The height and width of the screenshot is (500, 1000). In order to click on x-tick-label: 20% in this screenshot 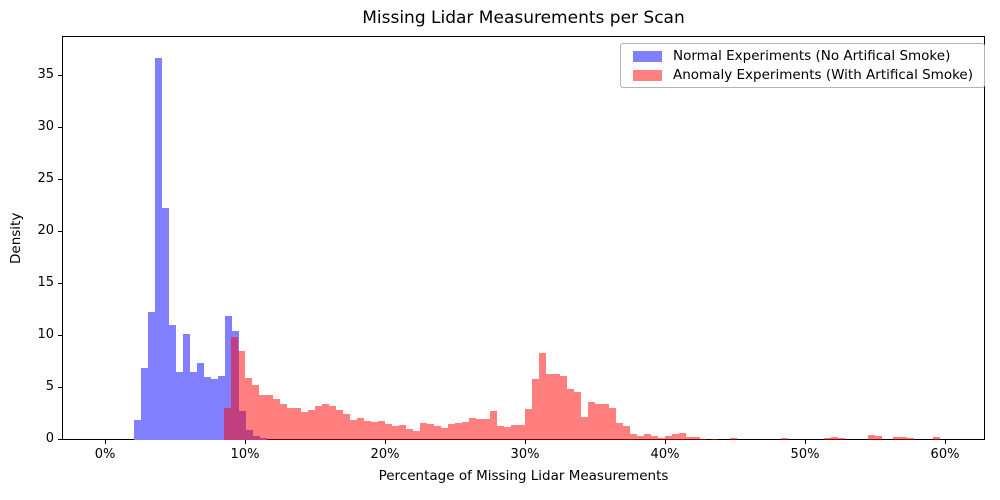, I will do `click(385, 454)`.